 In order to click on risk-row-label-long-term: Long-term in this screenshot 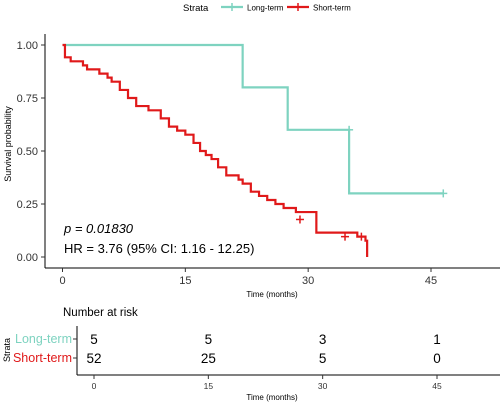, I will do `click(43, 339)`.